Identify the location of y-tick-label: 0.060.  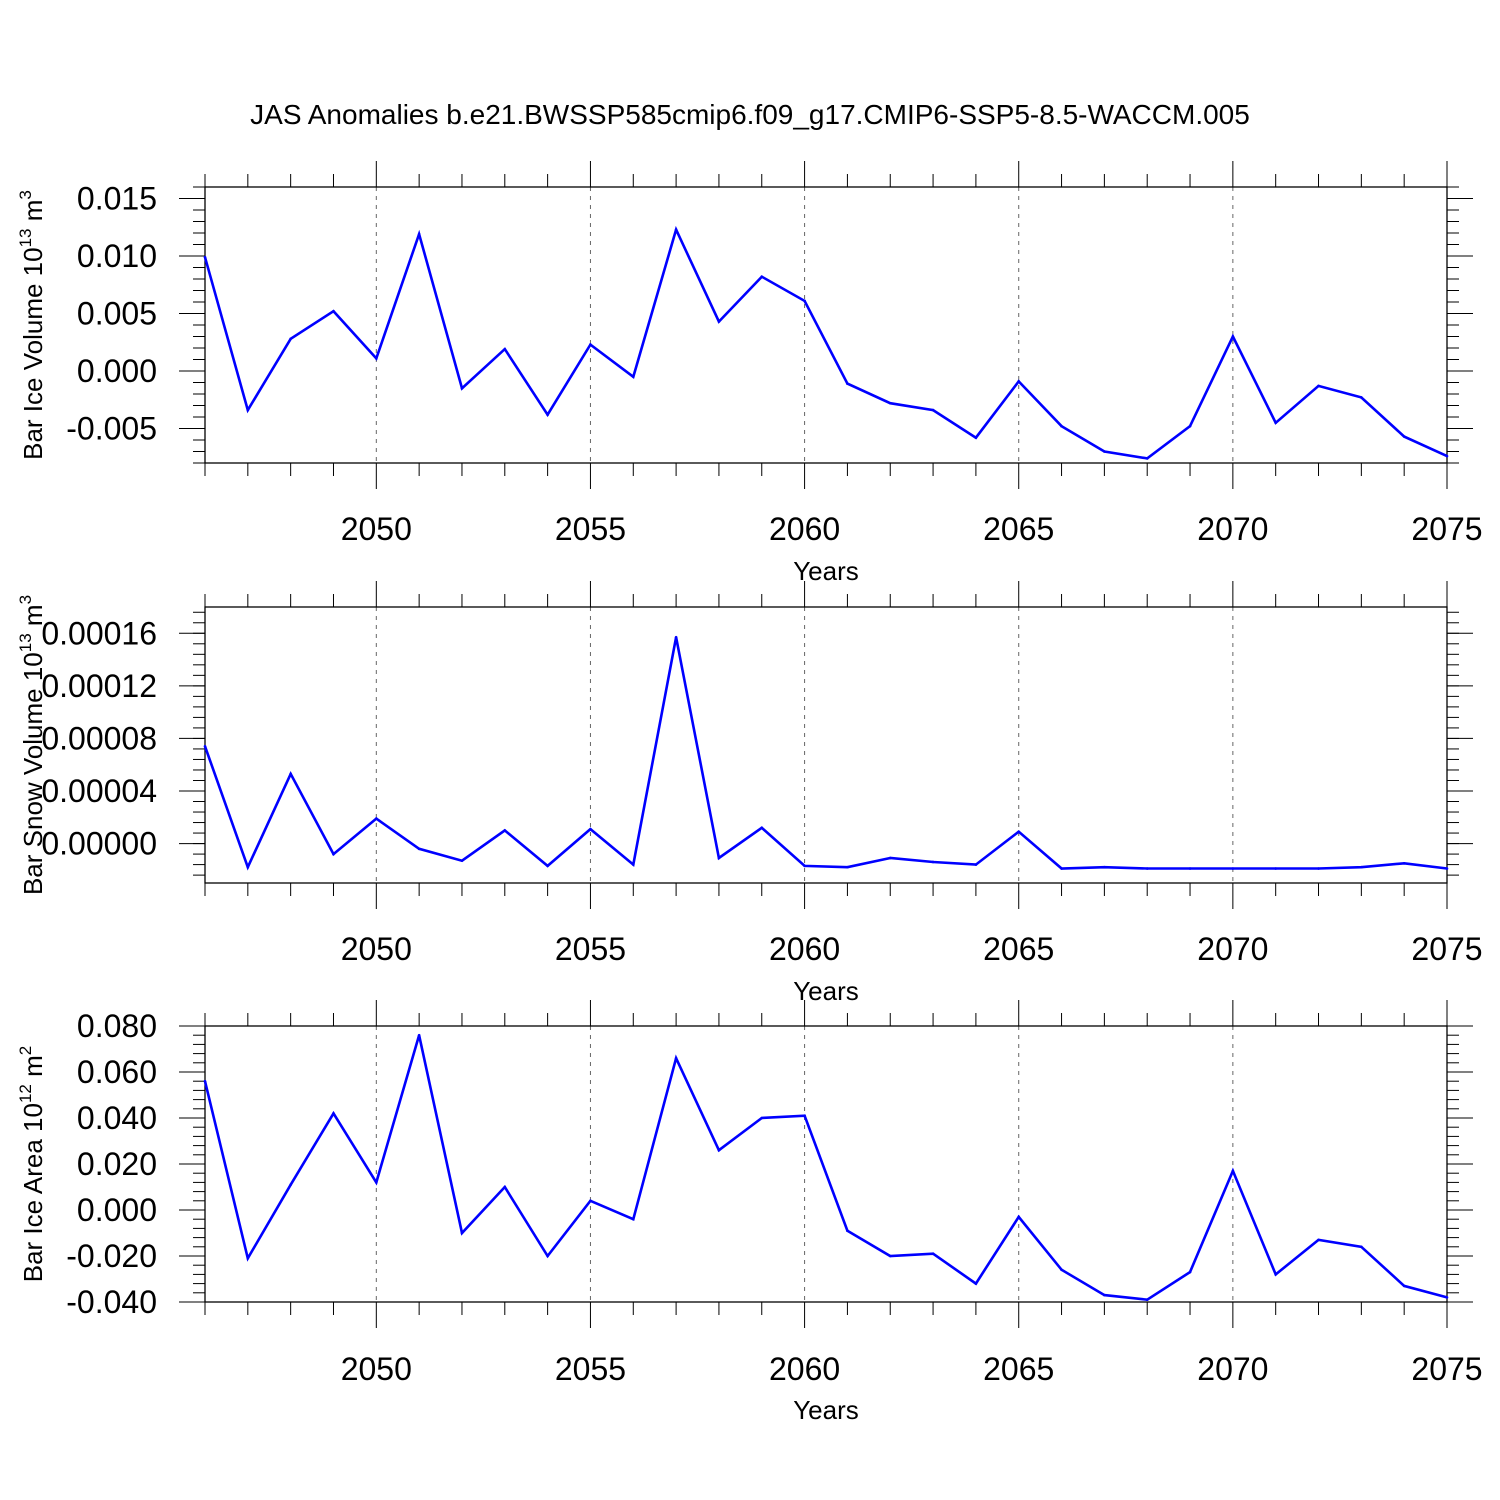
(117, 1072).